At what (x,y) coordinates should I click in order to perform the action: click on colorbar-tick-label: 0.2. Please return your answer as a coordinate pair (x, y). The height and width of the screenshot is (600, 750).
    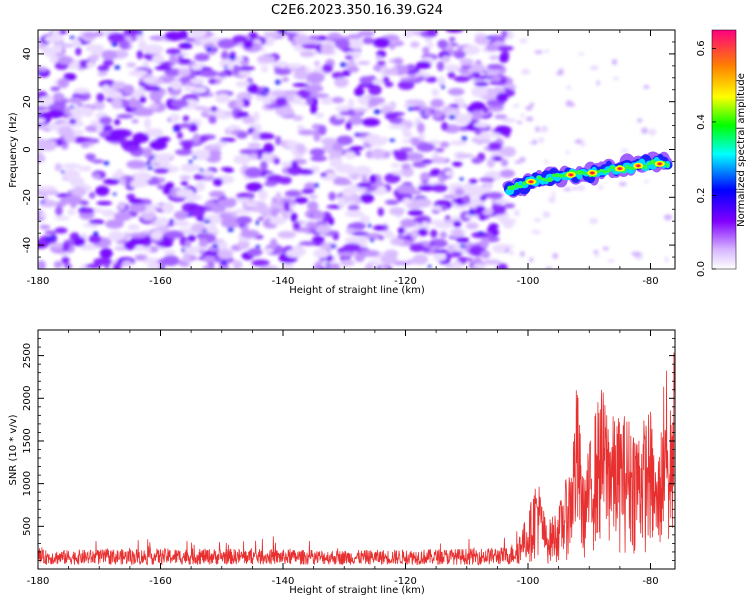
    Looking at the image, I should click on (701, 196).